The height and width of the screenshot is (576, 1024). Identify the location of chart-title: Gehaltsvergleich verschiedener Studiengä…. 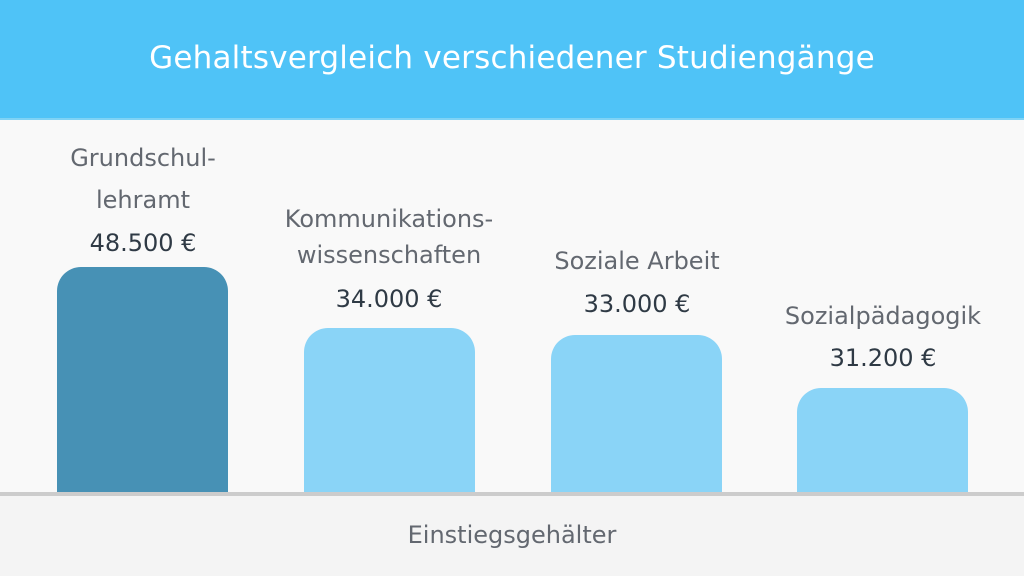
(512, 58).